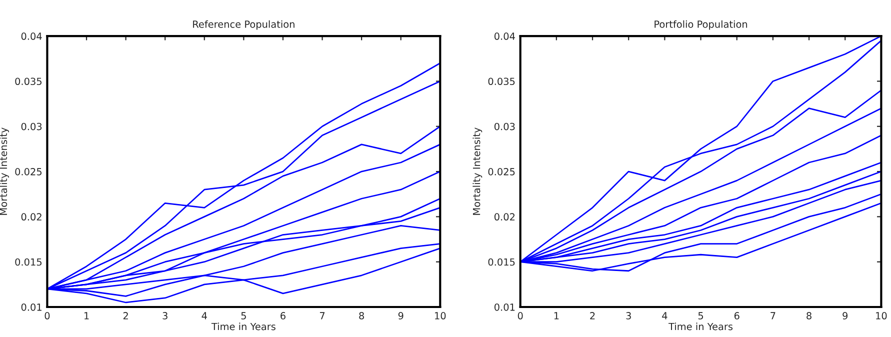  I want to click on chart-title: Portfolio Population, so click(701, 25).